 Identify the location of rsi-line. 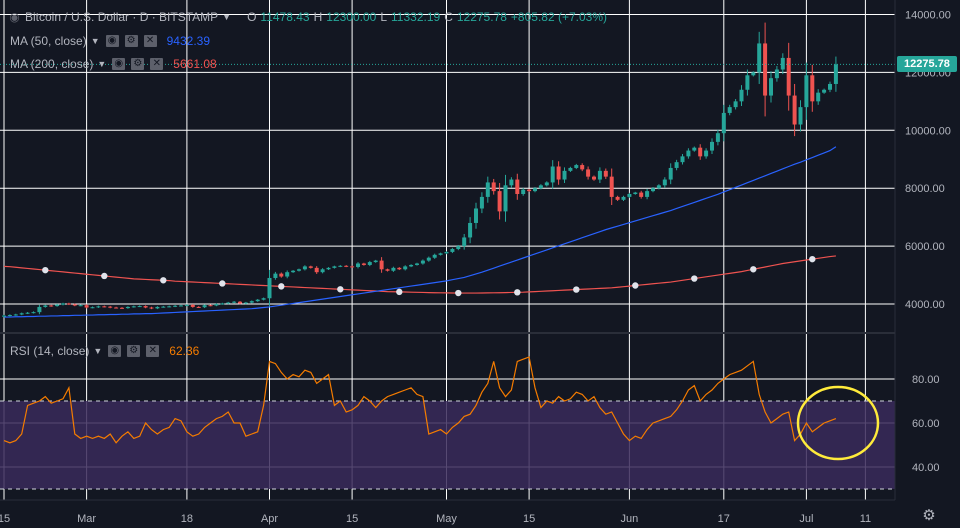
(420, 400).